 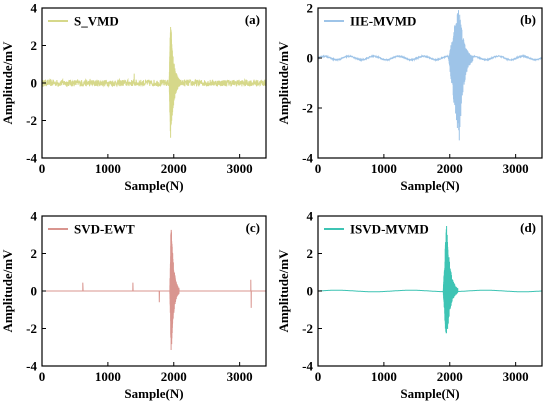 What do you see at coordinates (528, 227) in the screenshot?
I see `panel-tag: (d)` at bounding box center [528, 227].